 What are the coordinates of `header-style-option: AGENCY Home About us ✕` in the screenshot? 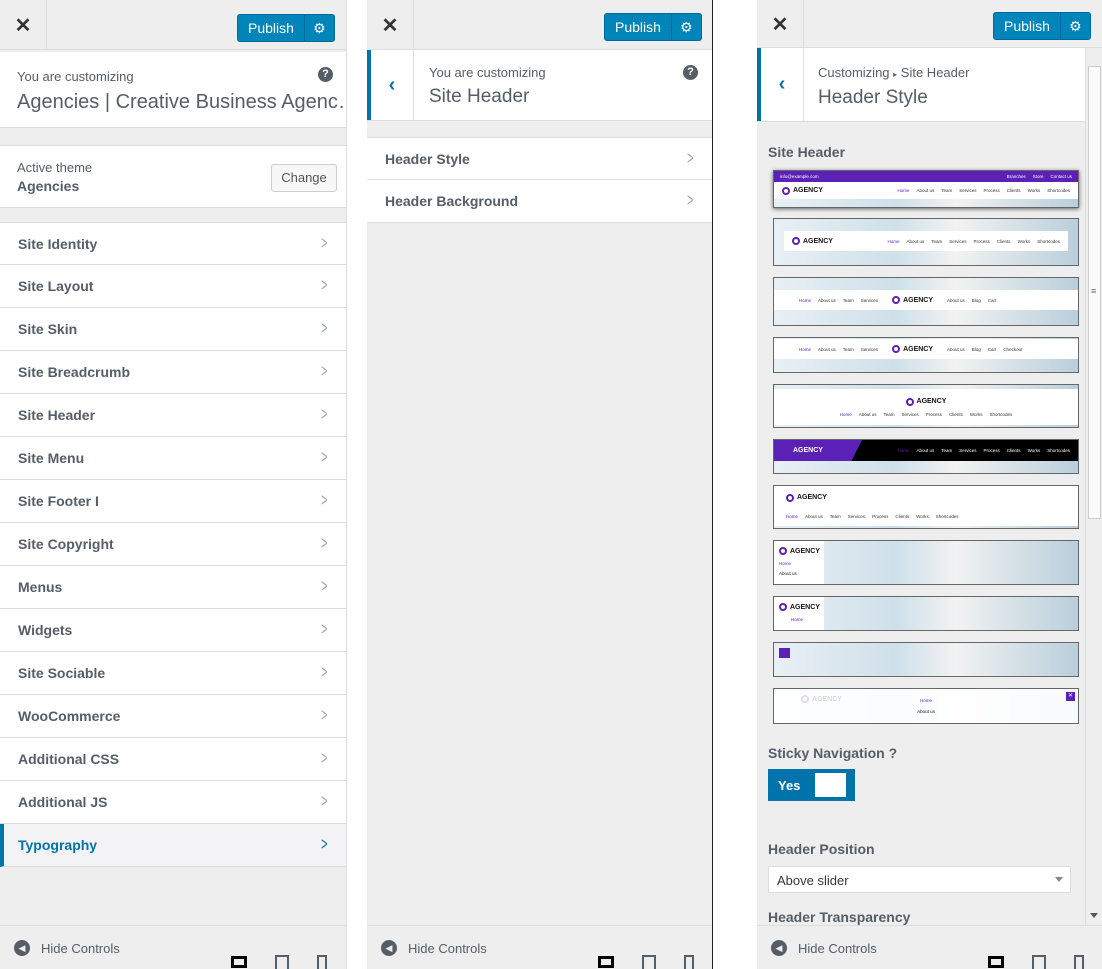 It's located at (926, 706).